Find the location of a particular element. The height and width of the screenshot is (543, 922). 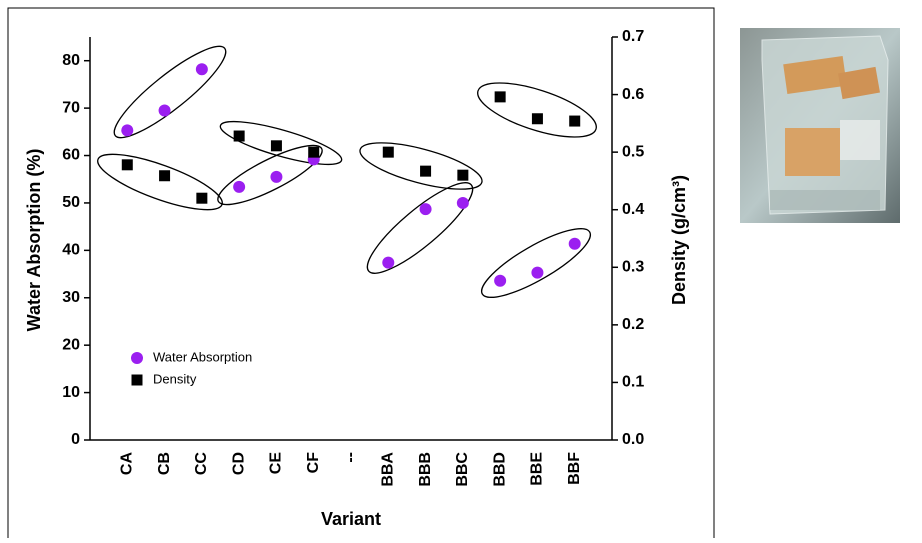

y2-tick-label: 0.1 is located at coordinates (633, 382).